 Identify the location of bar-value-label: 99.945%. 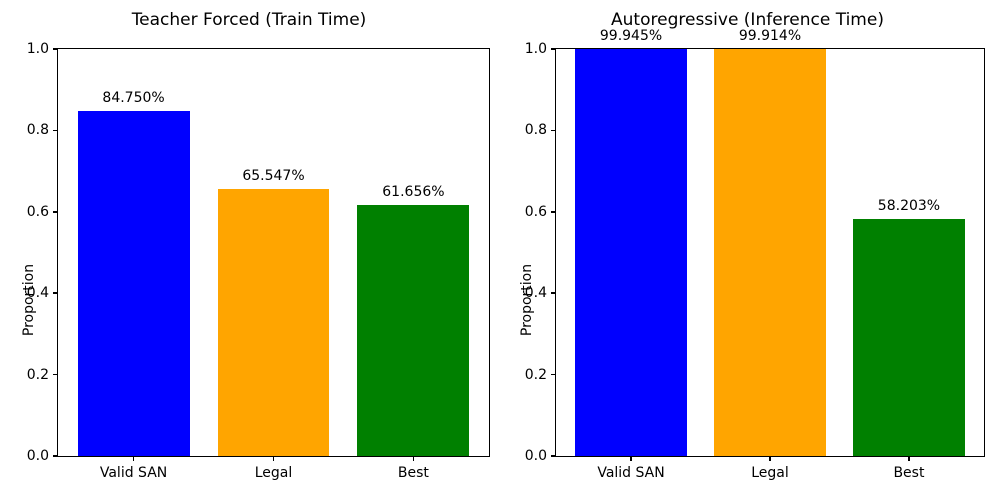
(631, 36).